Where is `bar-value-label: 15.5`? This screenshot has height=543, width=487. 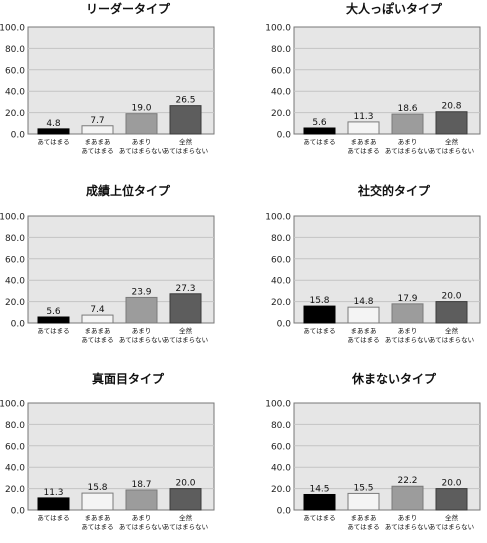
bar-value-label: 15.5 is located at coordinates (363, 488).